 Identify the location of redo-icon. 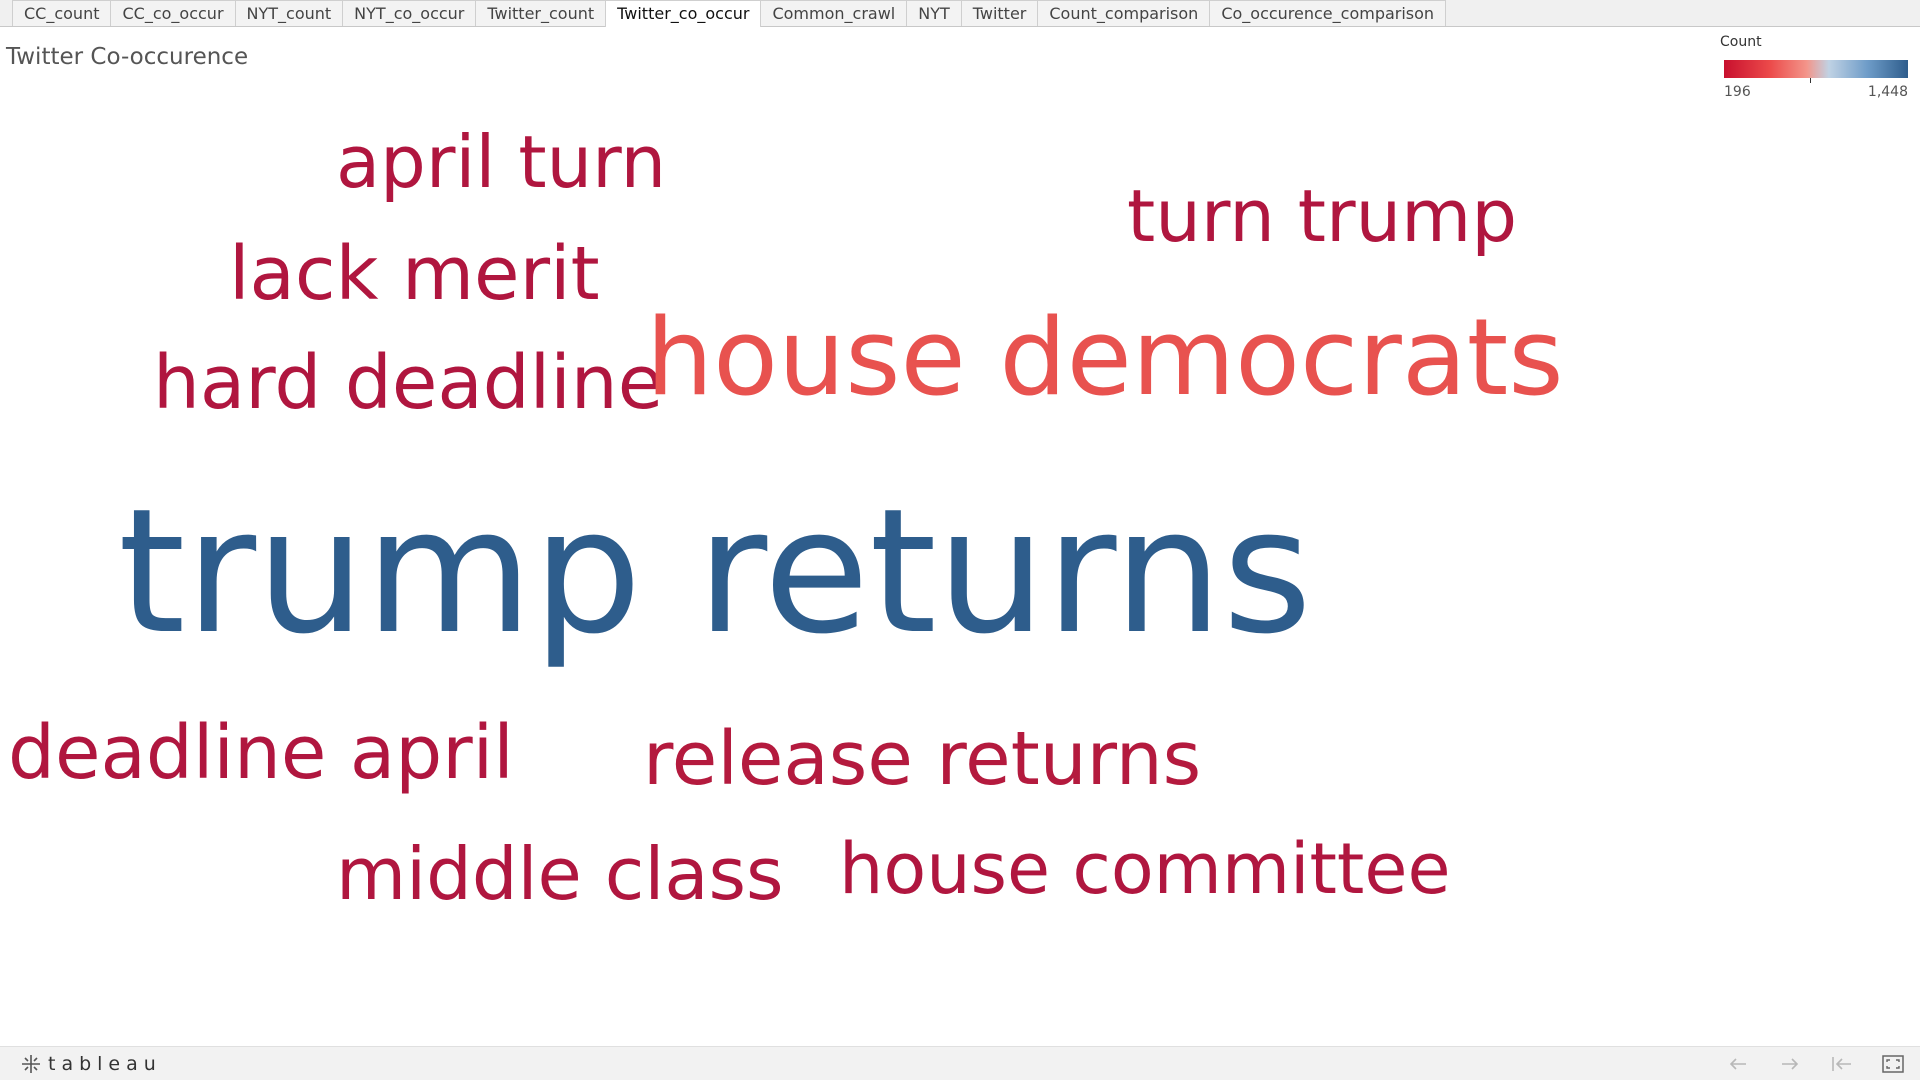
(1790, 1064).